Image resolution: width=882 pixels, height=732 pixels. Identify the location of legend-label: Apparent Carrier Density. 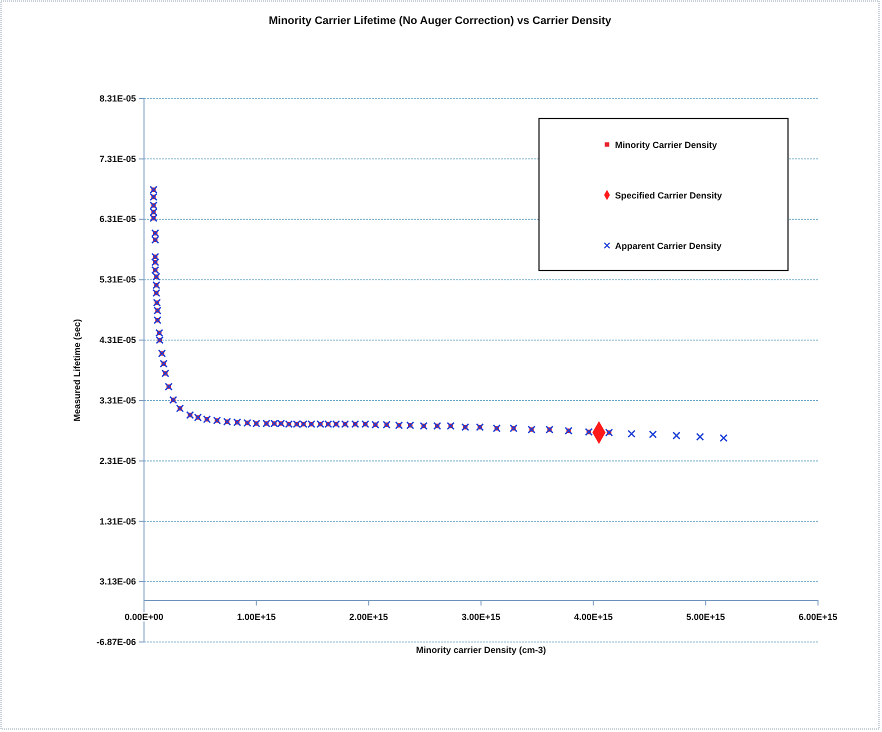
(668, 246).